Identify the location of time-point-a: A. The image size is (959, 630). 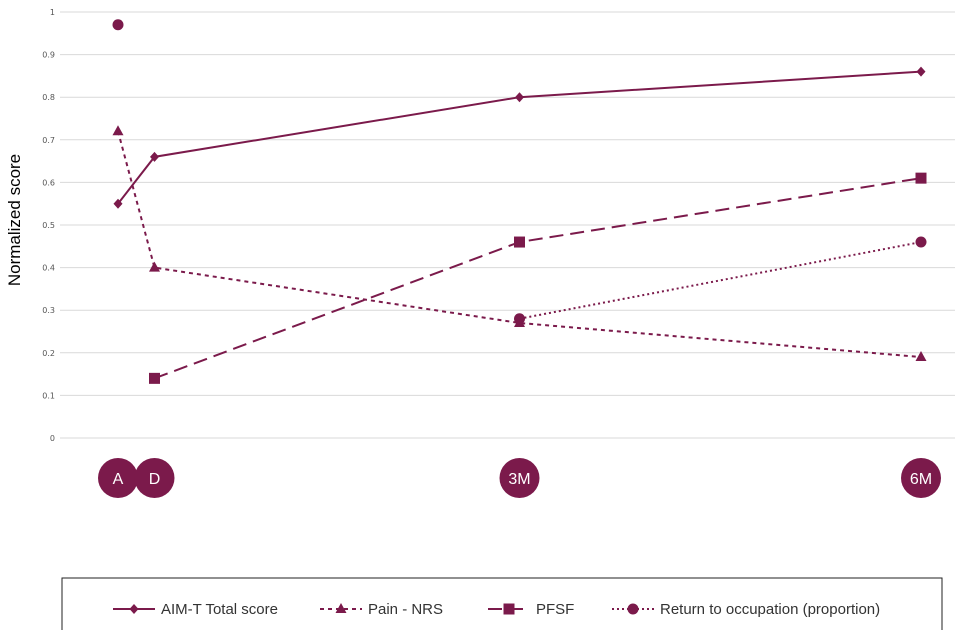
(118, 478).